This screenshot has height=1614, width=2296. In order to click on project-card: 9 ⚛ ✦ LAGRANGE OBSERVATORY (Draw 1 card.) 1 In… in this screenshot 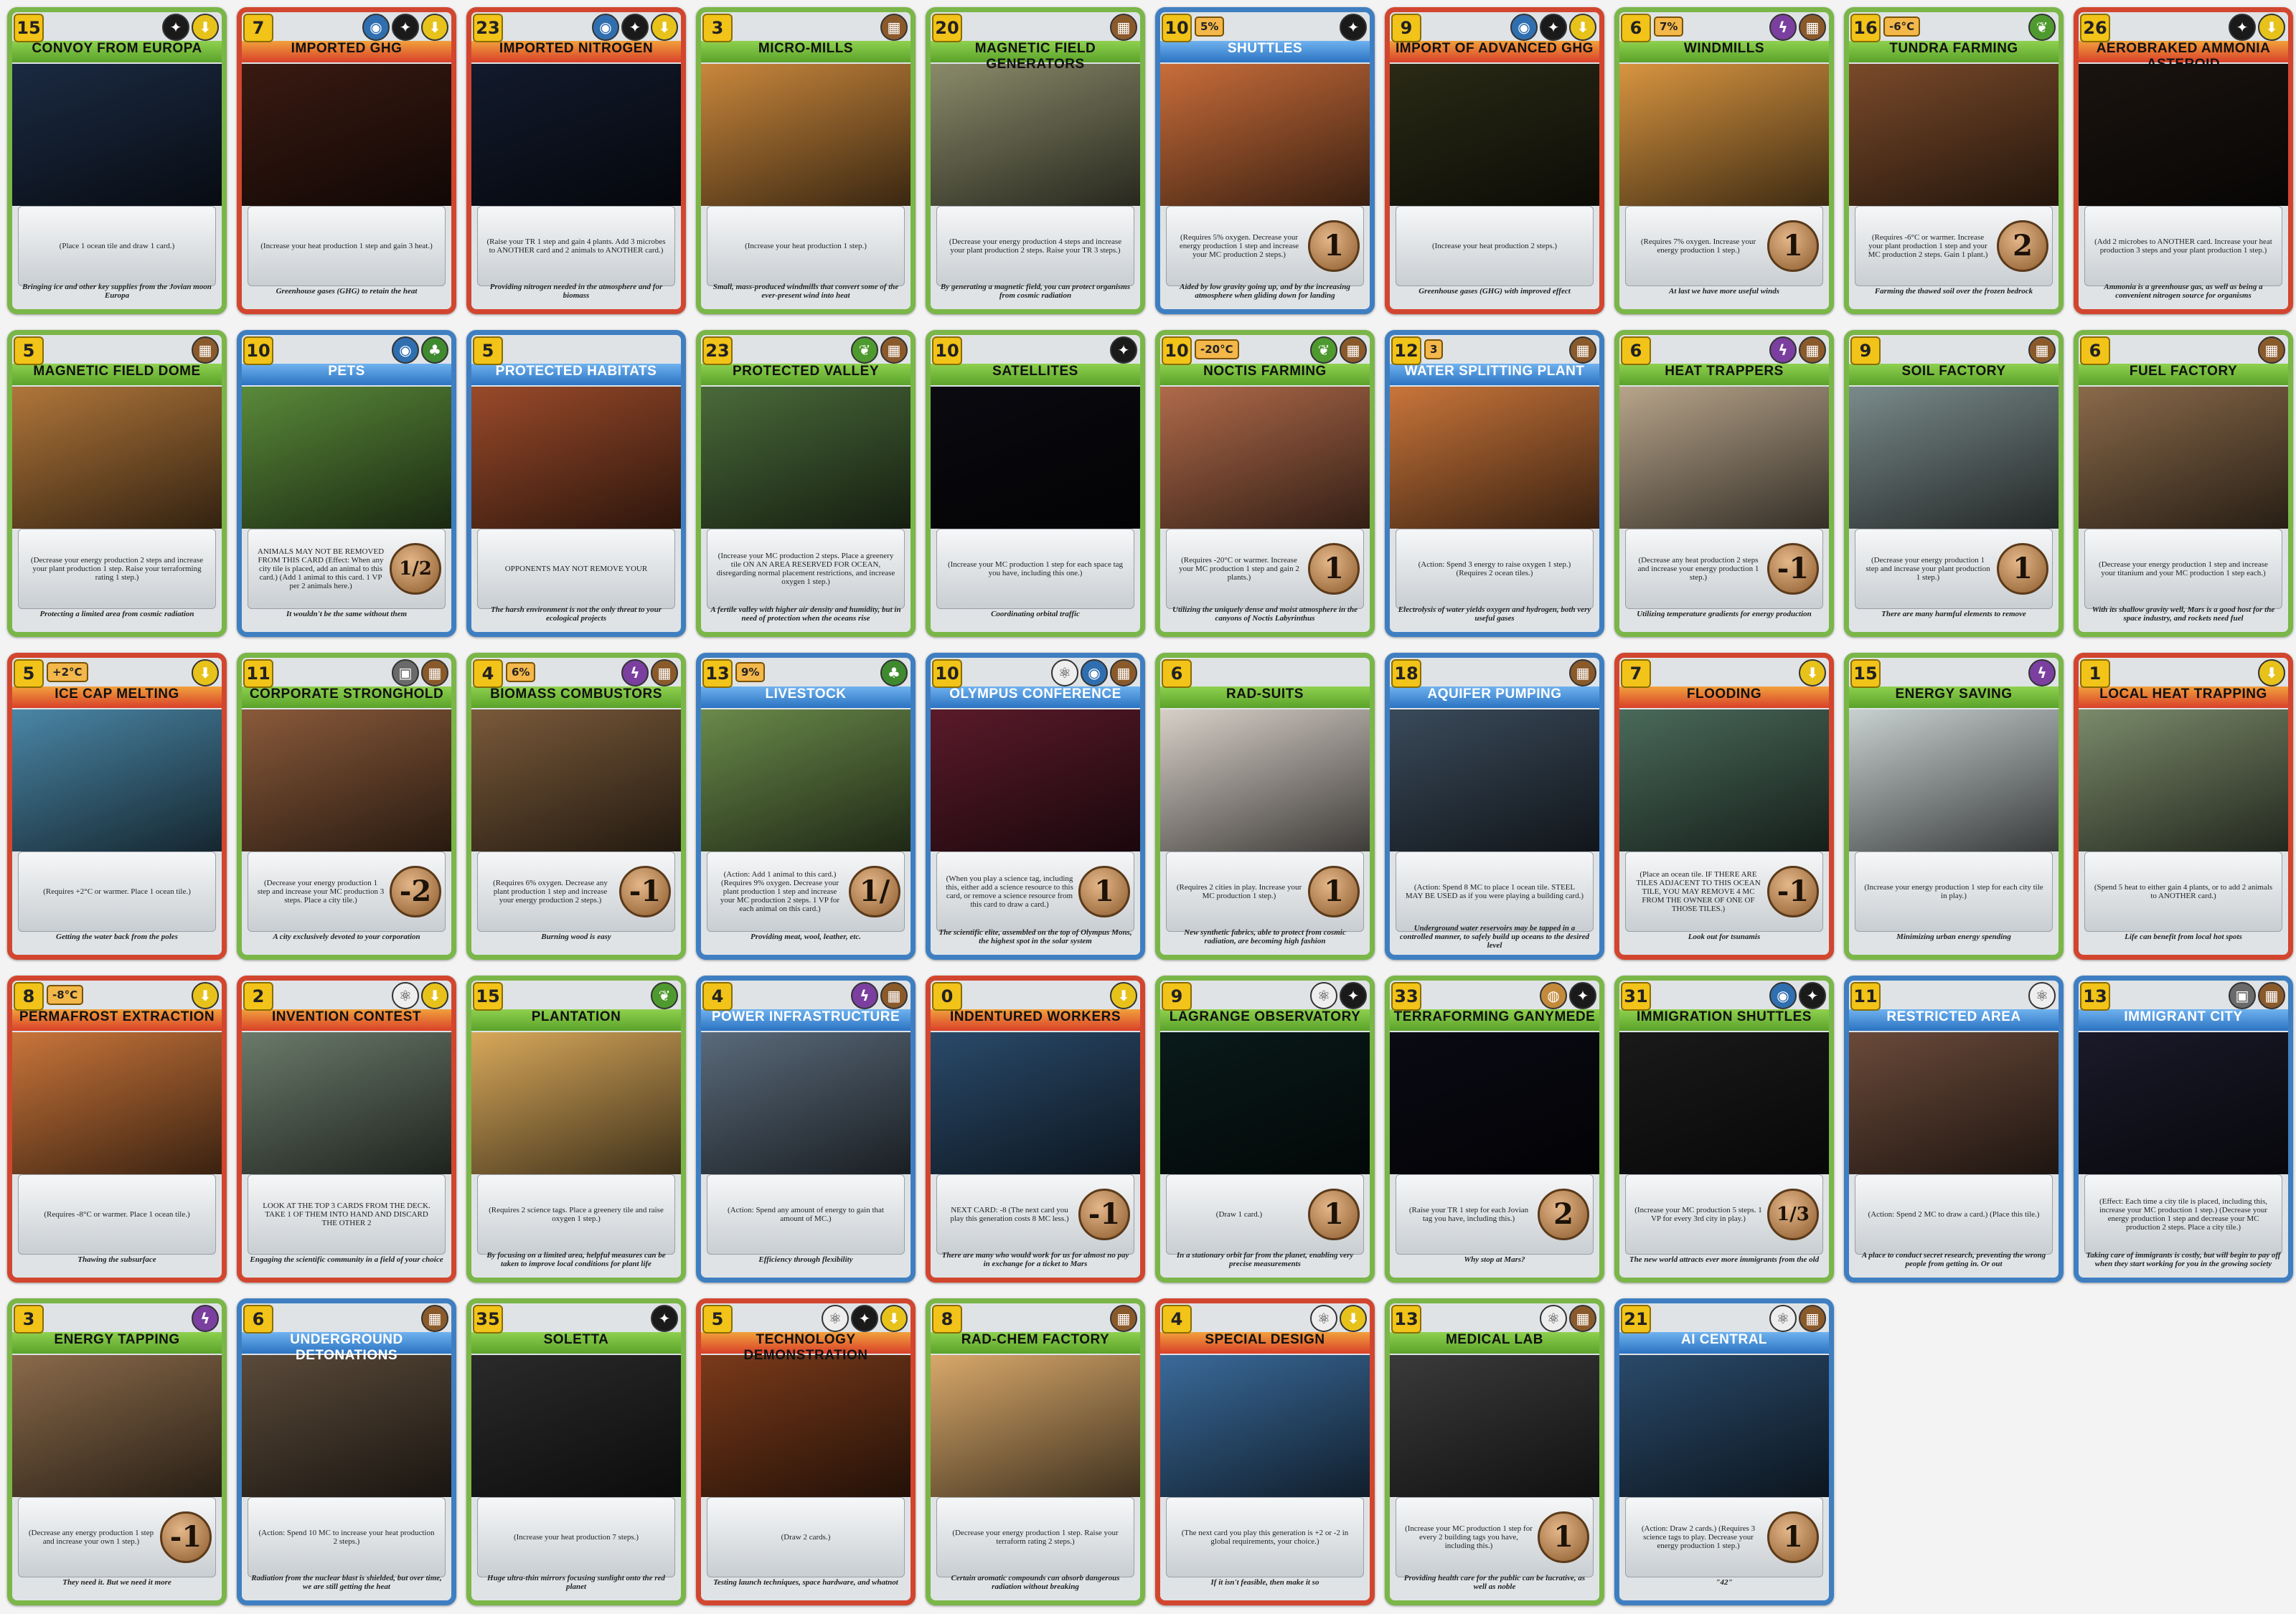, I will do `click(1265, 1129)`.